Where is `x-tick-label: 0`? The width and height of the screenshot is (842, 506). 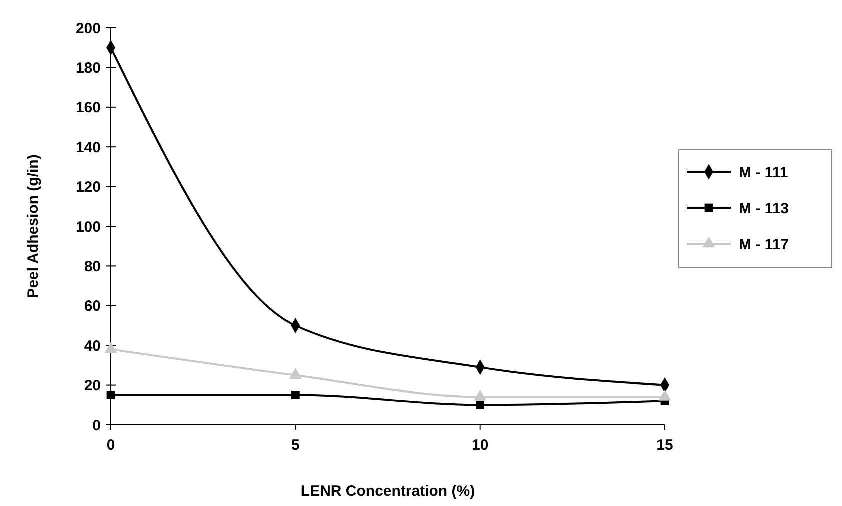
x-tick-label: 0 is located at coordinates (111, 445).